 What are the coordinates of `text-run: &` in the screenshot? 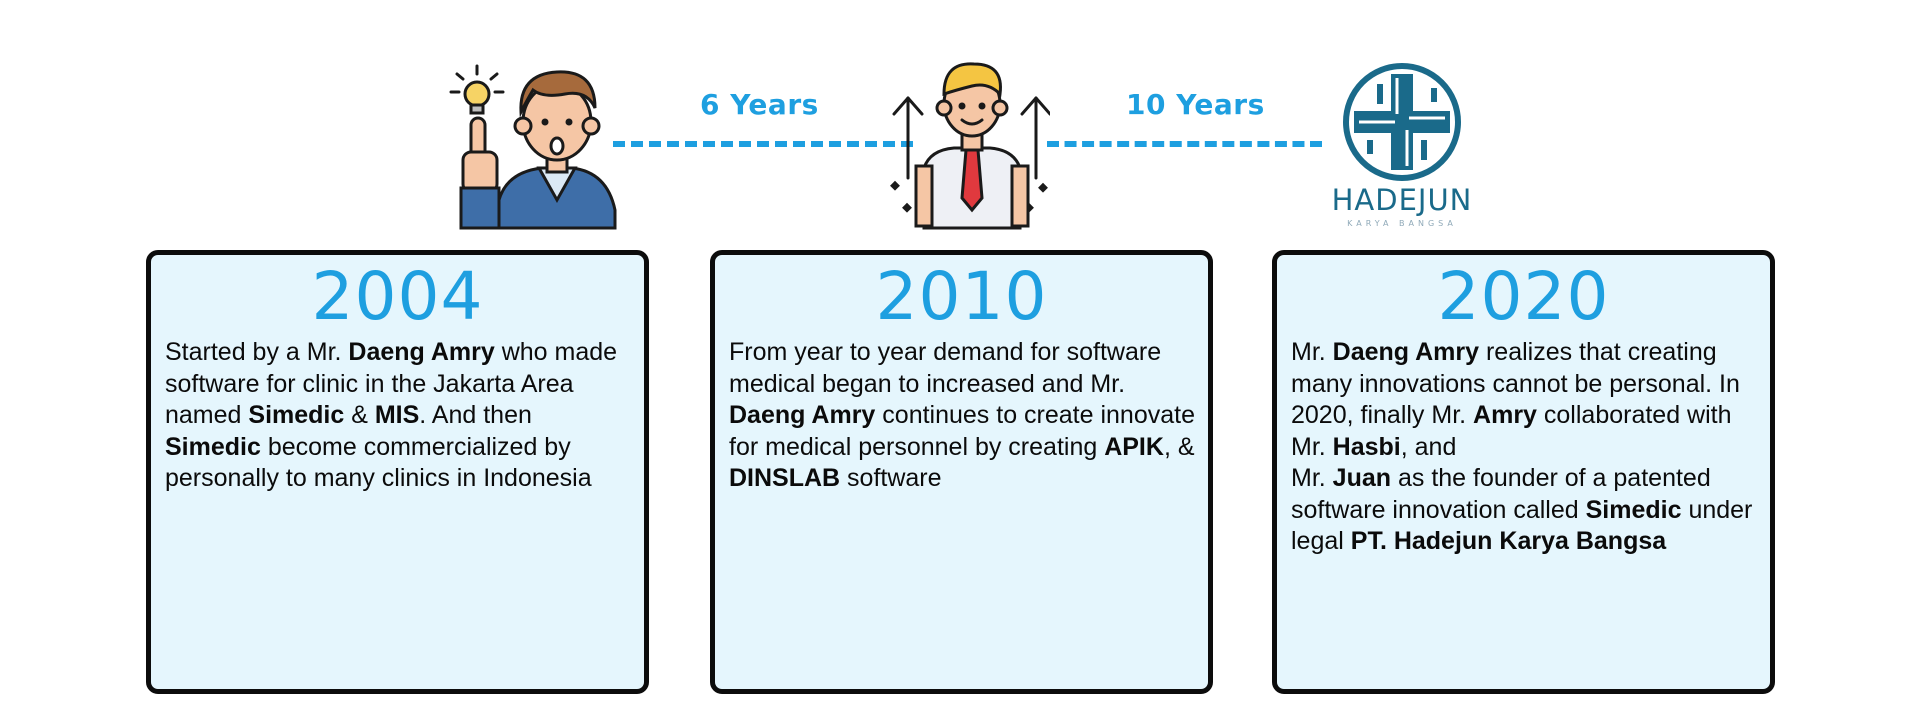 It's located at (359, 415).